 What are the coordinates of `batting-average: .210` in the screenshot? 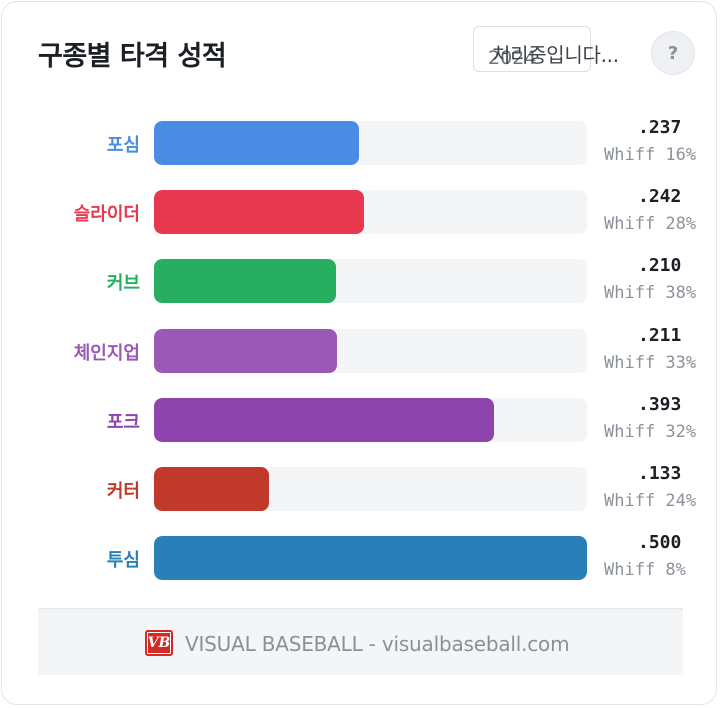 It's located at (660, 266).